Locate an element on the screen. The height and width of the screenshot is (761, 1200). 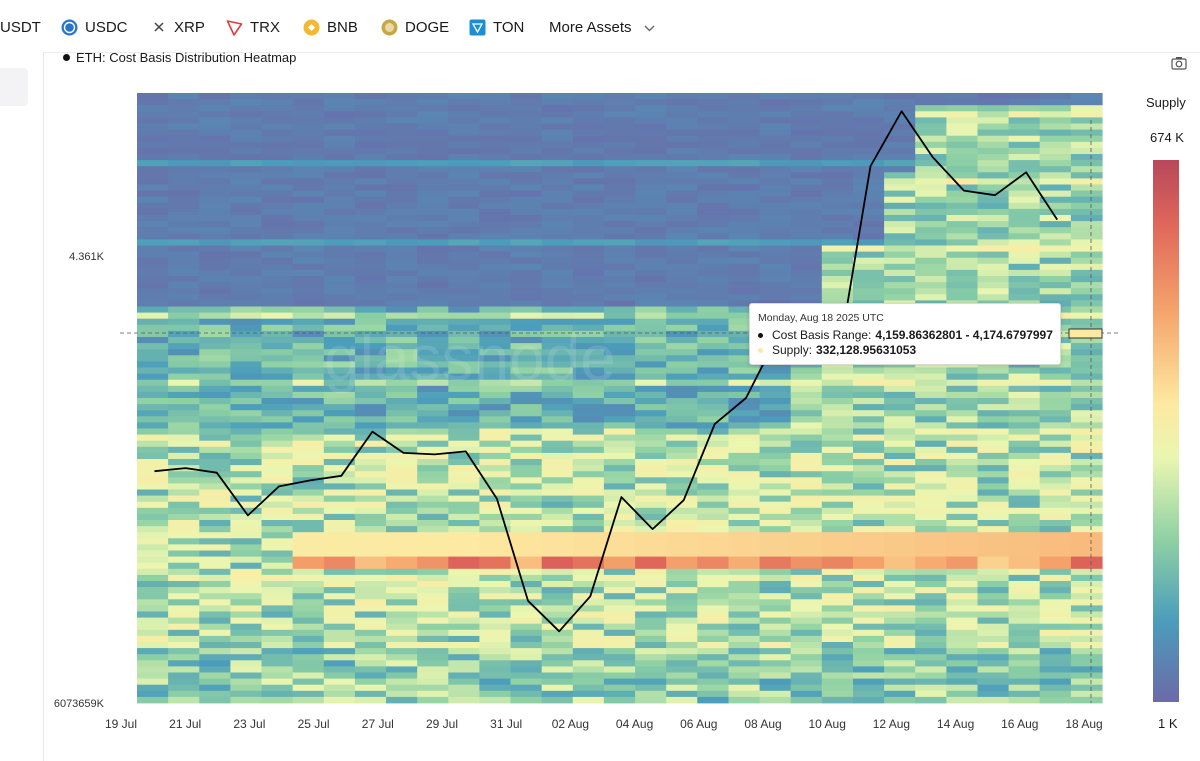
asset-tab-bnb: BNB is located at coordinates (330, 27).